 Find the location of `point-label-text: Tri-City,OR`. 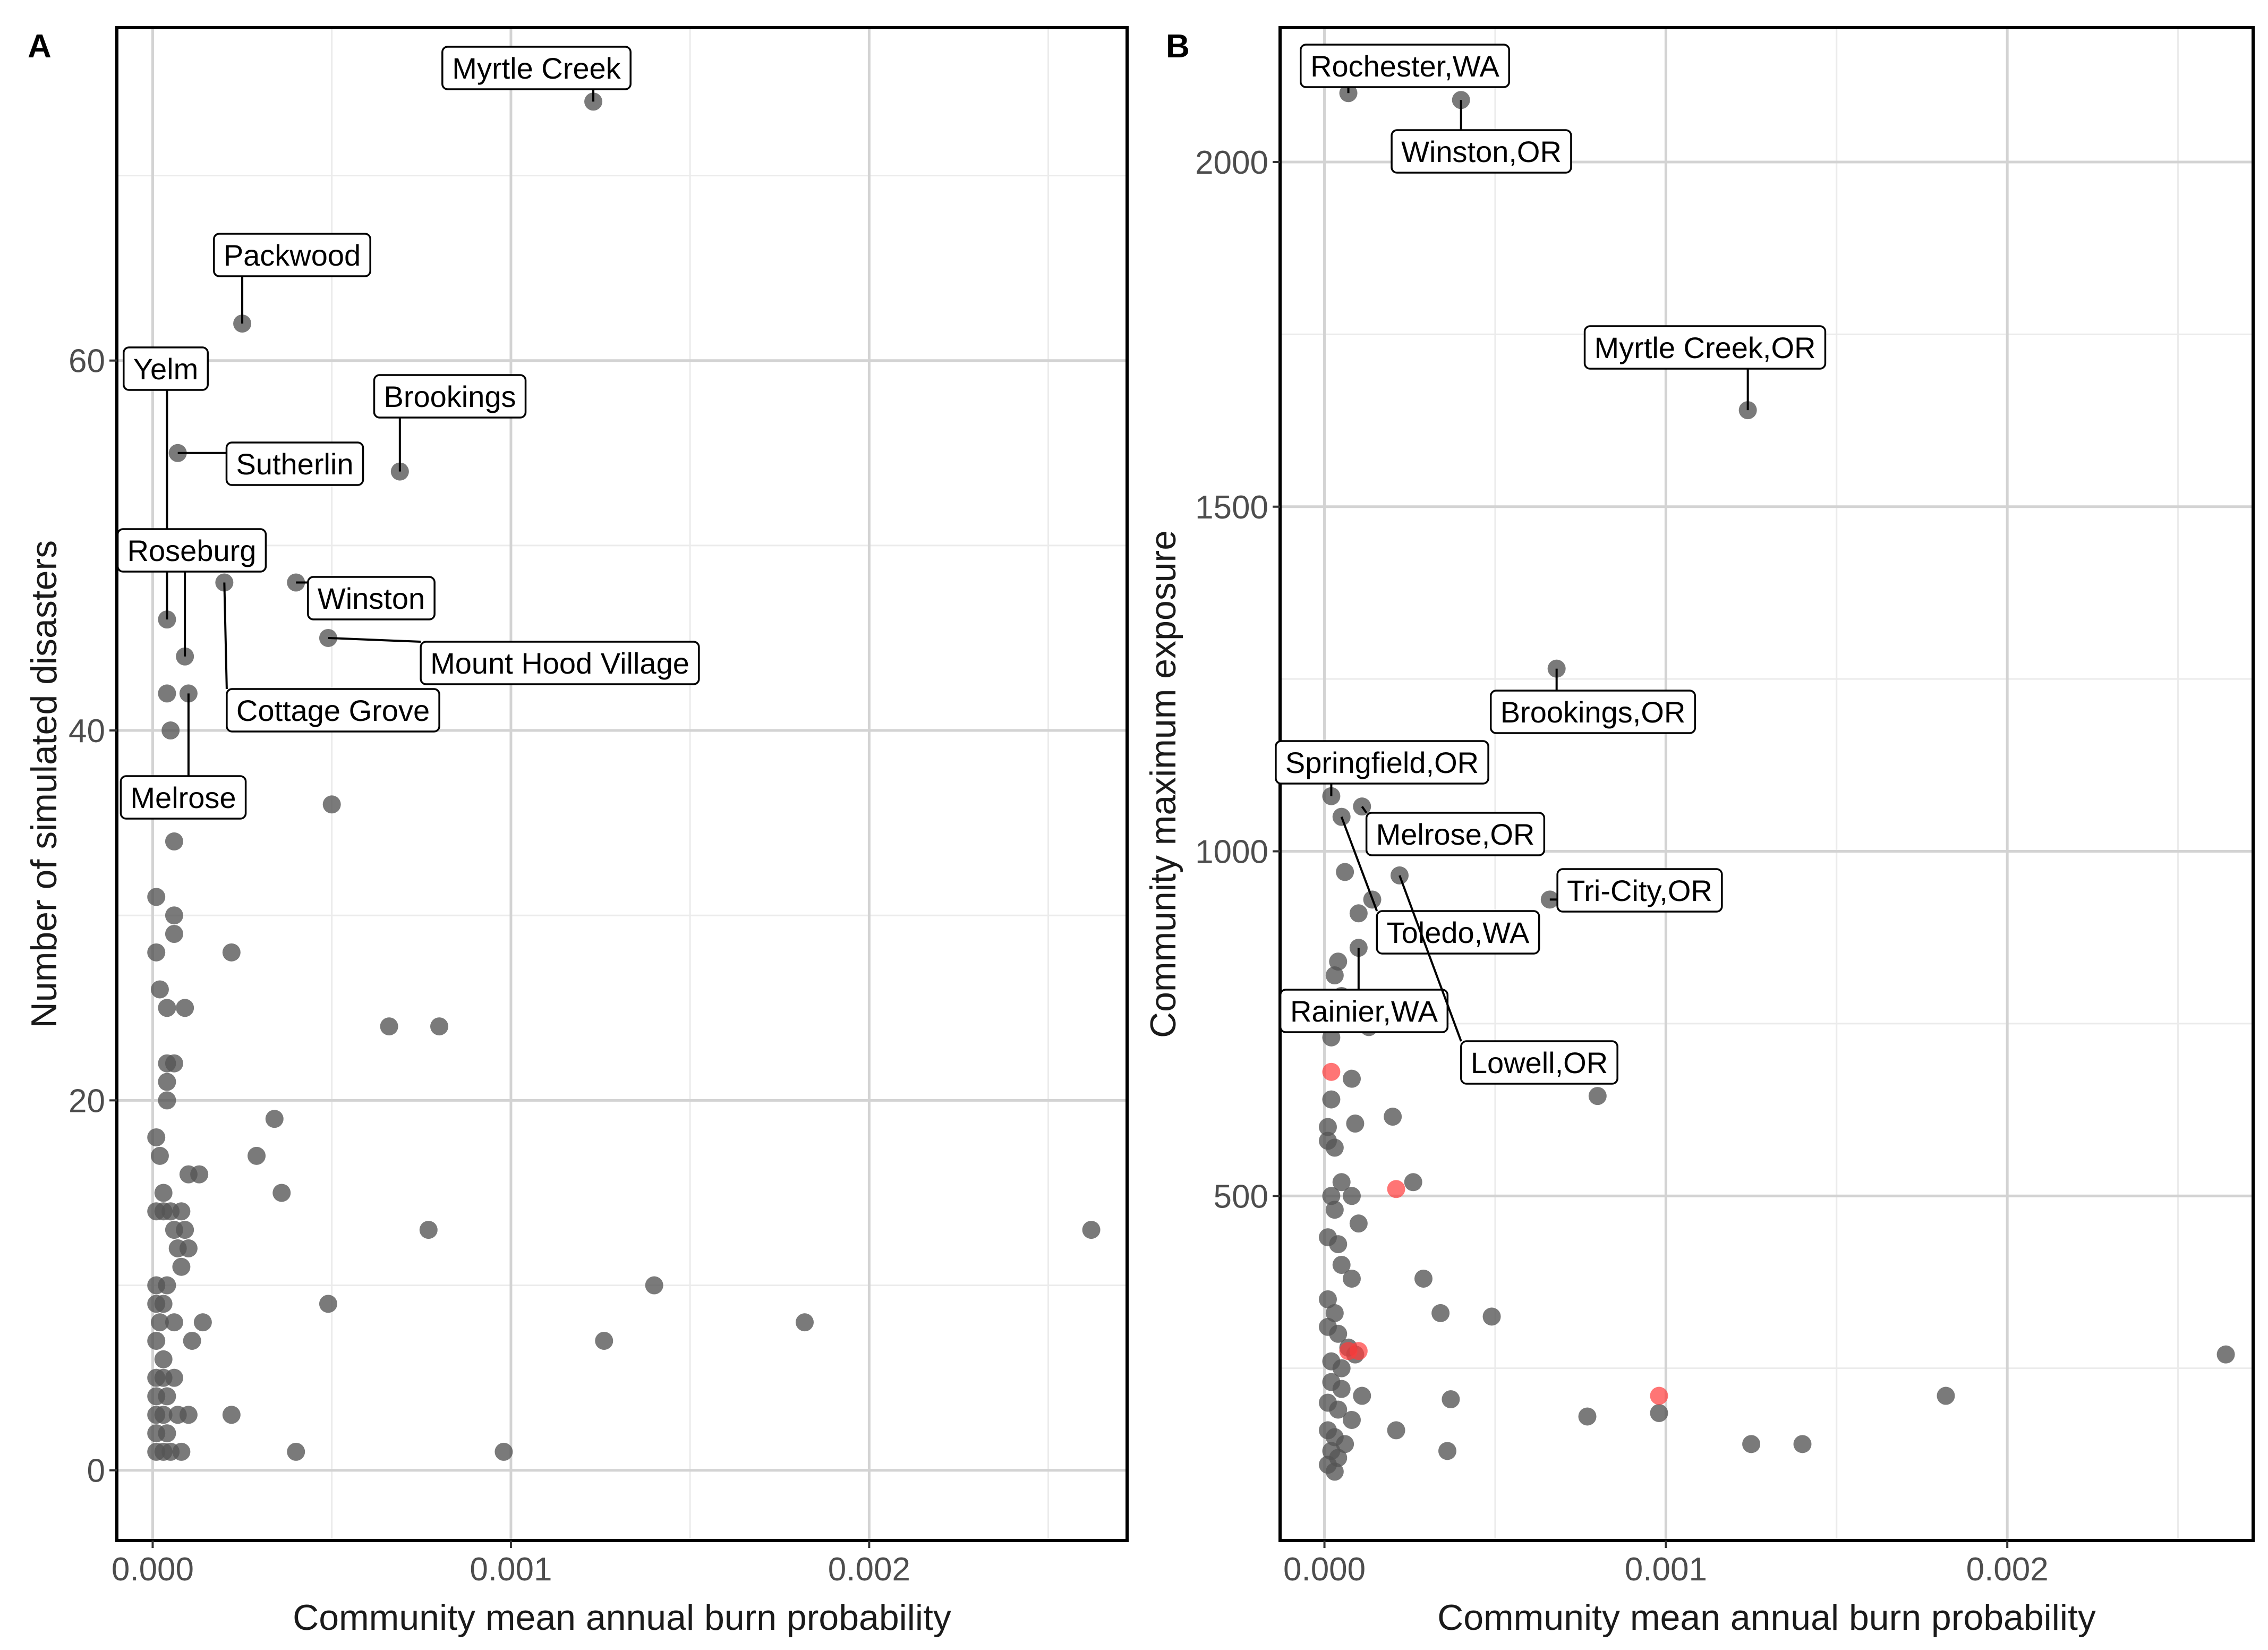

point-label-text: Tri-City,OR is located at coordinates (1639, 890).